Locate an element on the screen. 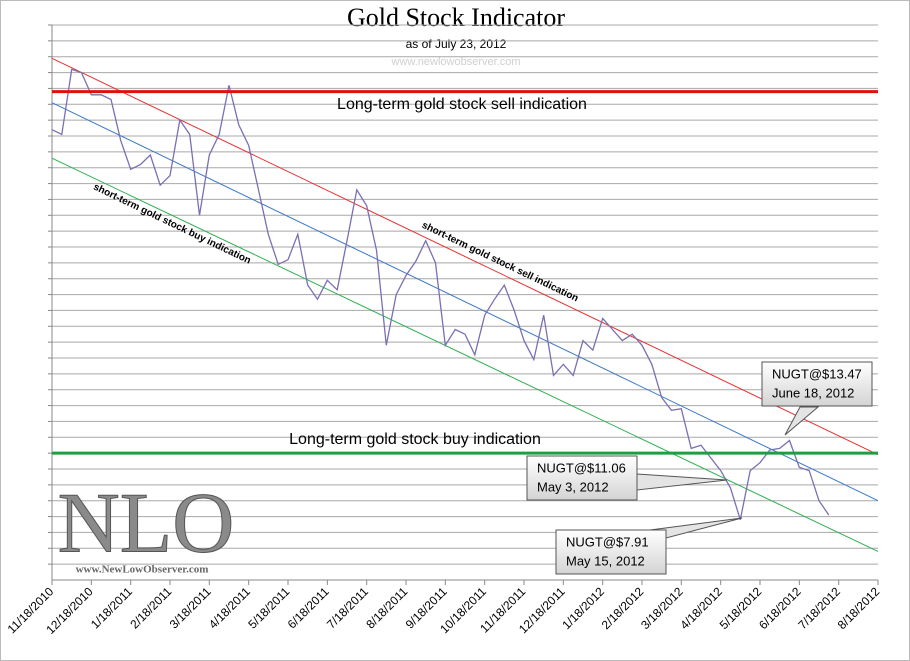 The image size is (910, 661). callout-pointer is located at coordinates (802, 421).